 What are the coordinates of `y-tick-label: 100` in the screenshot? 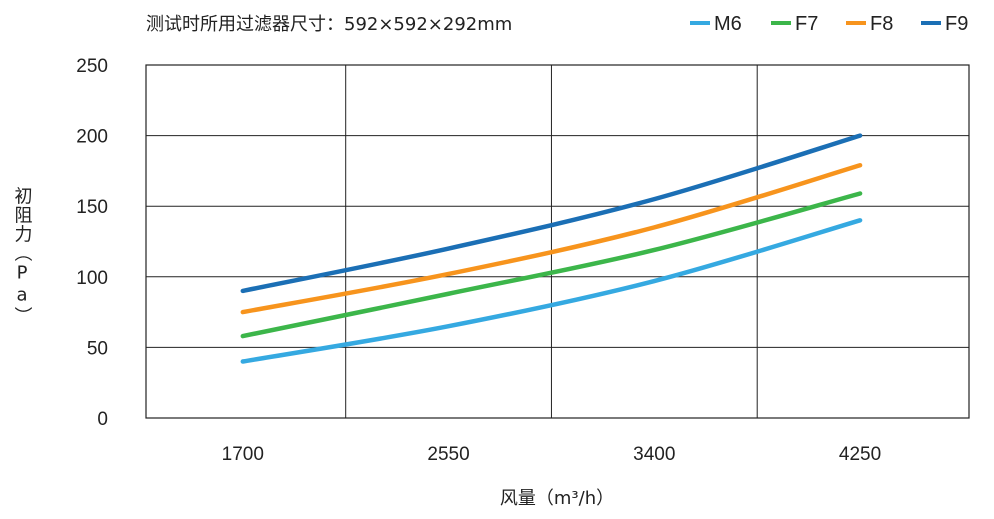 It's located at (92, 278).